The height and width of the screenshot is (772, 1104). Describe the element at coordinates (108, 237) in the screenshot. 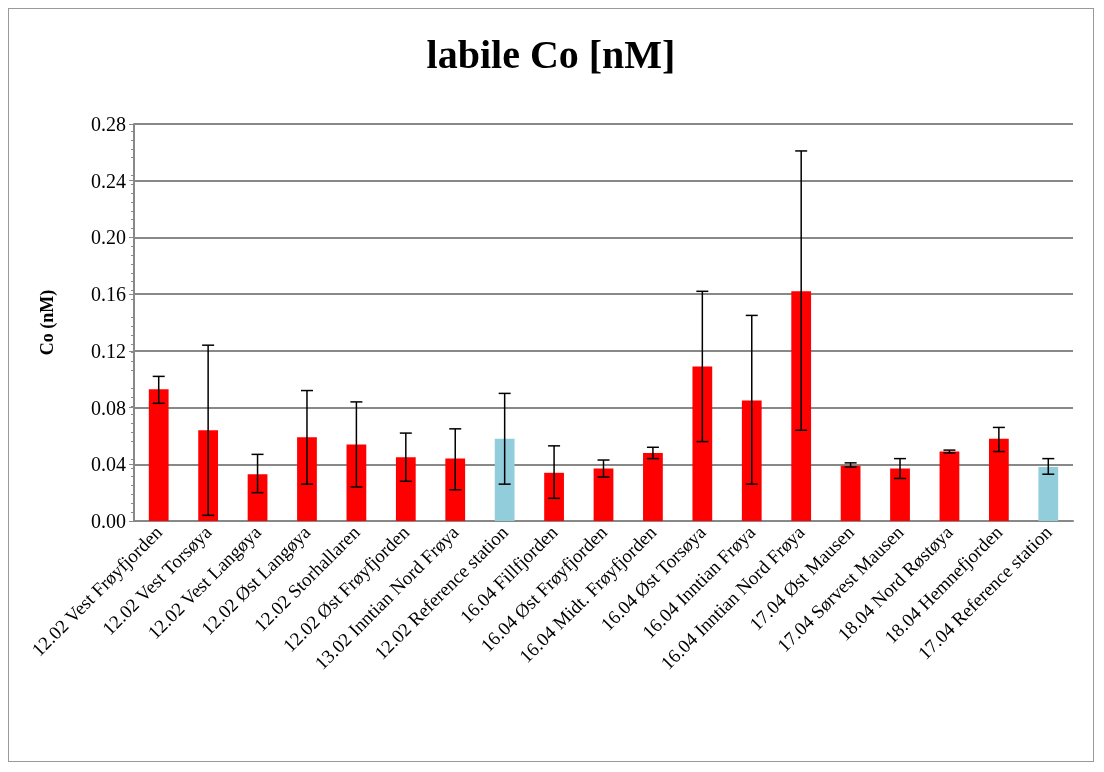

I see `y-tick-label: 0.20` at that location.